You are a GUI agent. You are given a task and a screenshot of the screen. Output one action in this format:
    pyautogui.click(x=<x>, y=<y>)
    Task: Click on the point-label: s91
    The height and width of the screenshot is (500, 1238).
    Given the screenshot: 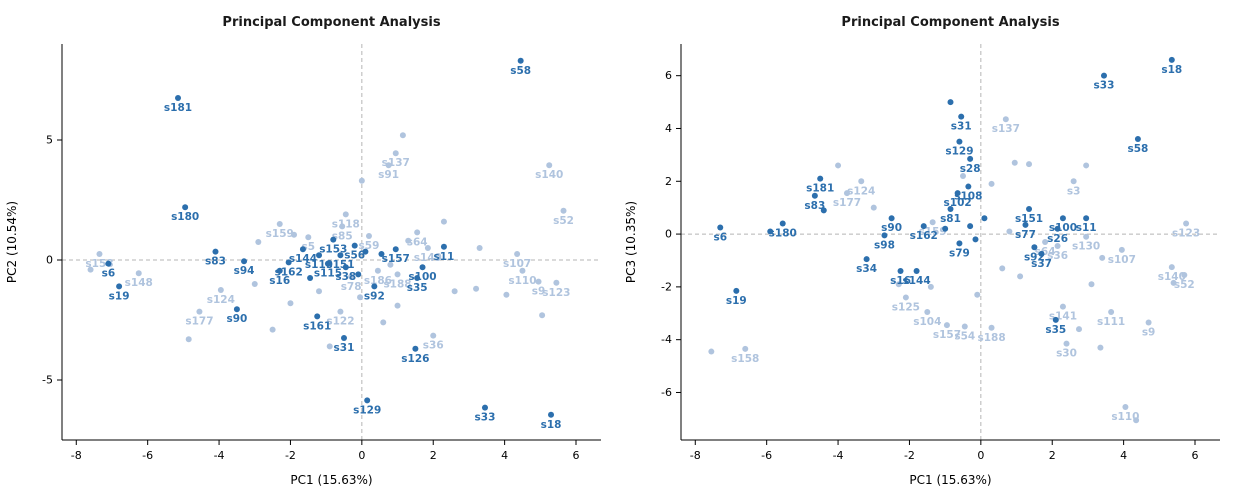 What is the action you would take?
    pyautogui.click(x=388, y=175)
    